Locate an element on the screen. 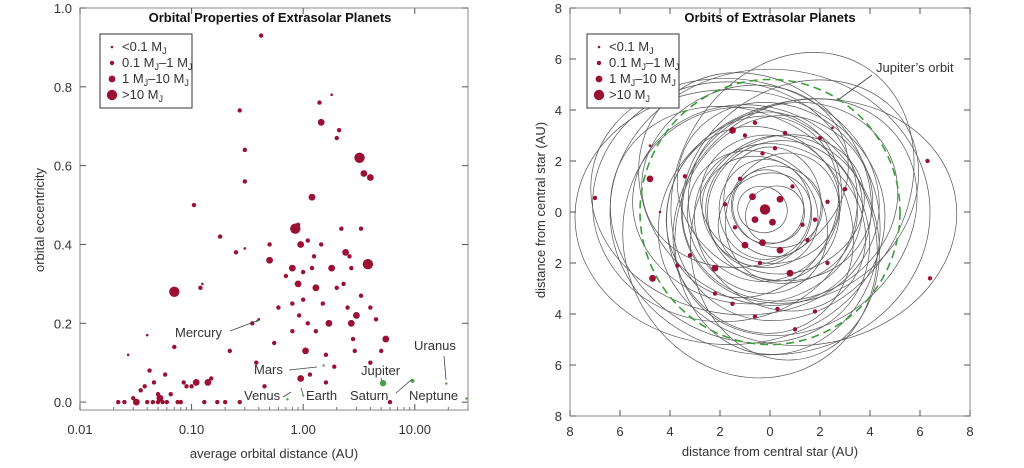 The height and width of the screenshot is (468, 1024). right-x-tick-label: 6 is located at coordinates (919, 431).